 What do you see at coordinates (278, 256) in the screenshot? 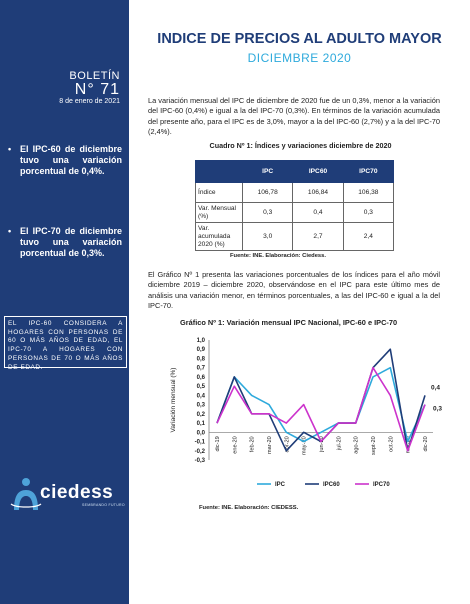
I see `table-source: Fuente: INE. Elaboración: Ciedess.` at bounding box center [278, 256].